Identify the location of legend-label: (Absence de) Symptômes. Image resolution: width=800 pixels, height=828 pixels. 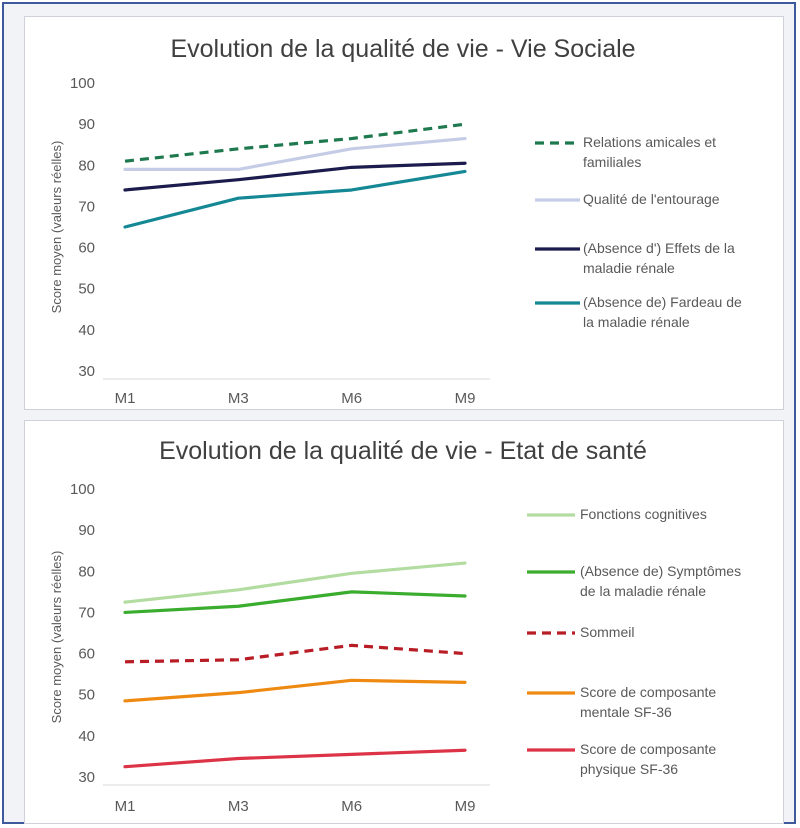
(660, 571).